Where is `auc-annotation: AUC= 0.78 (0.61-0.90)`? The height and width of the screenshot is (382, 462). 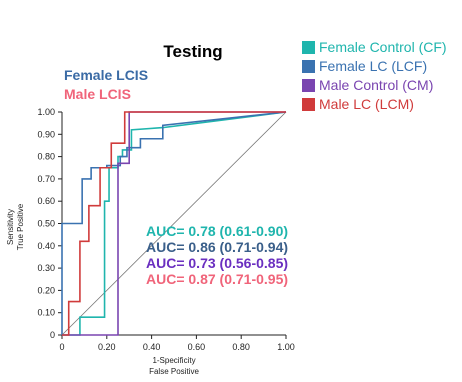 auc-annotation: AUC= 0.78 (0.61-0.90) is located at coordinates (217, 231).